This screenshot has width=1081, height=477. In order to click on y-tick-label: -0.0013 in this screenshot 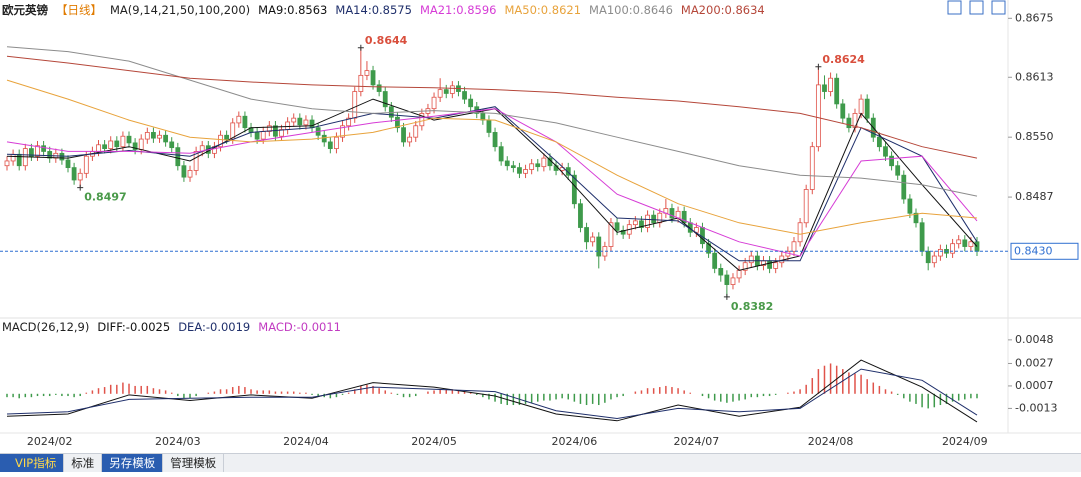, I will do `click(1036, 407)`.